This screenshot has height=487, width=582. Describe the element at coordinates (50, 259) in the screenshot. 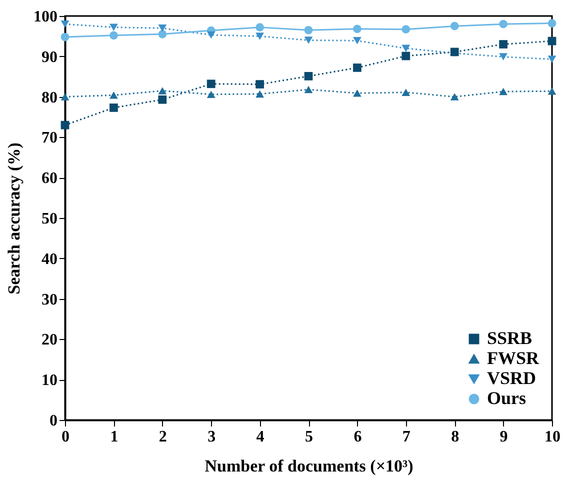

I see `y-tick-label: 40` at that location.